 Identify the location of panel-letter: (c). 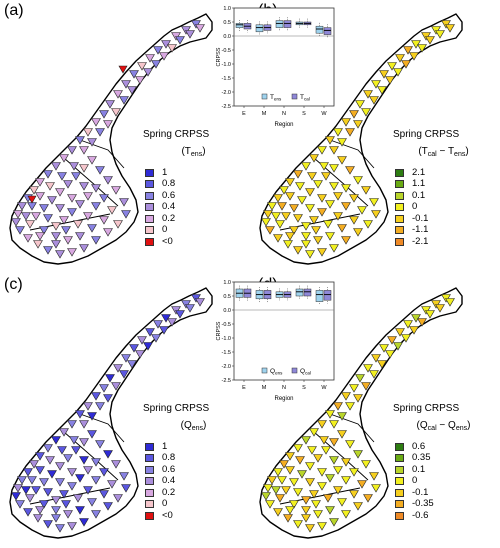
(13, 284).